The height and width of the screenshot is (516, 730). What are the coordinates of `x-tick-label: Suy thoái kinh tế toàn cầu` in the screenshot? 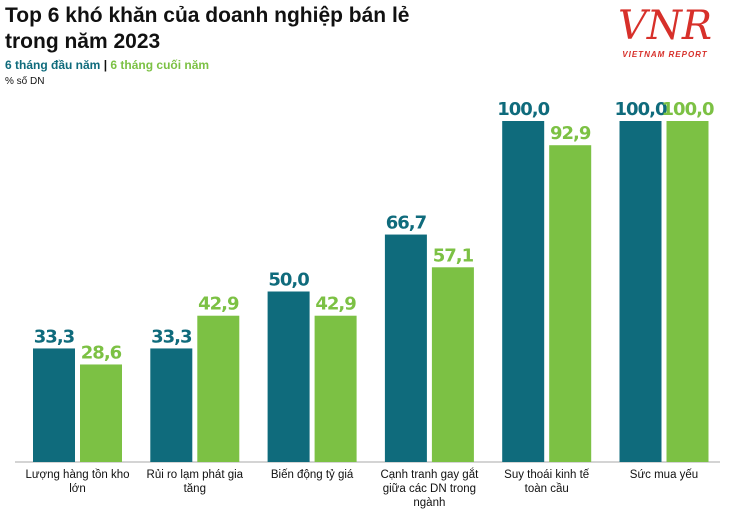 It's located at (547, 482).